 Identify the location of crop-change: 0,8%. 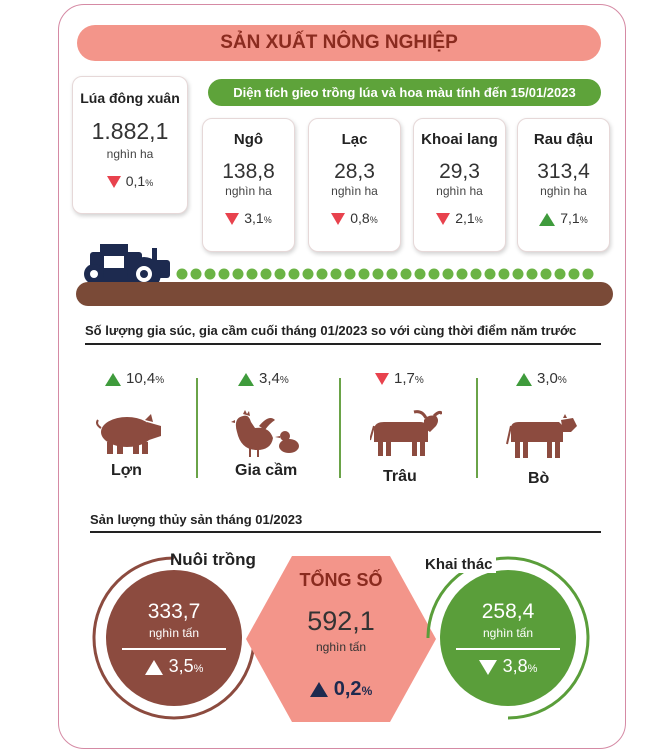
(354, 218).